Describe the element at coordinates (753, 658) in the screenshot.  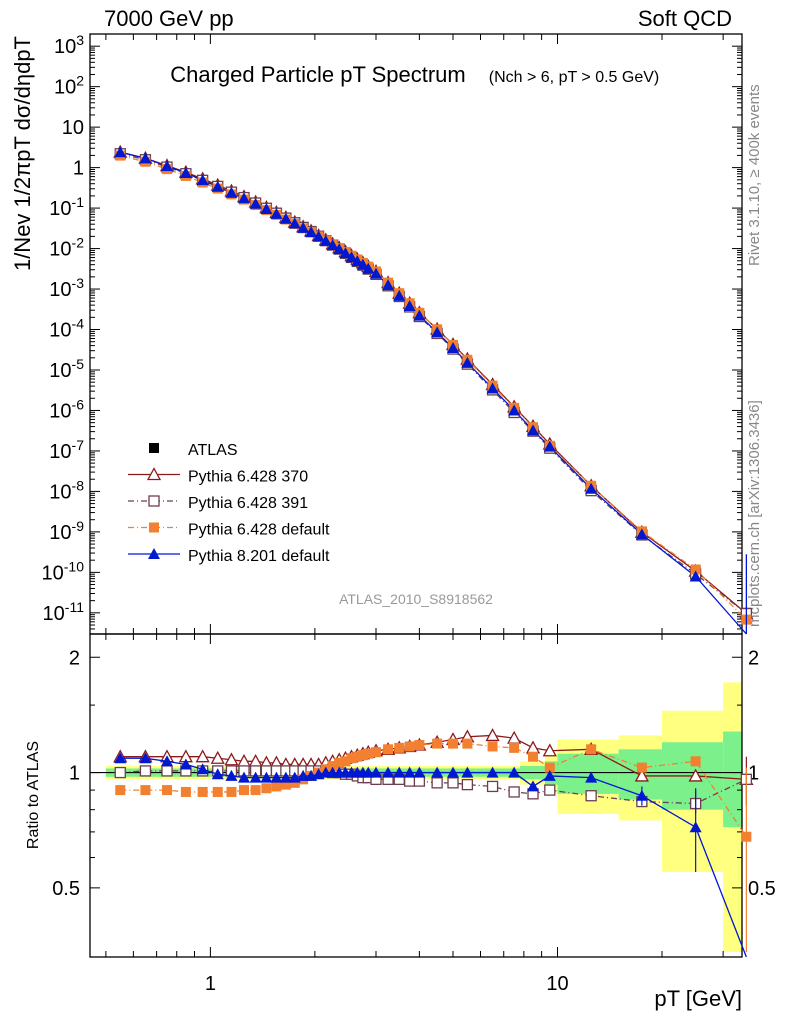
I see `ratio-y-tick-label-right: 2` at that location.